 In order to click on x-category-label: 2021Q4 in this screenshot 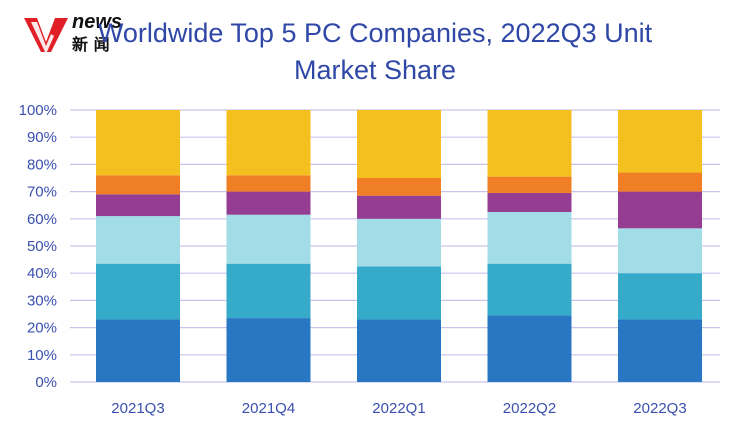, I will do `click(268, 408)`.